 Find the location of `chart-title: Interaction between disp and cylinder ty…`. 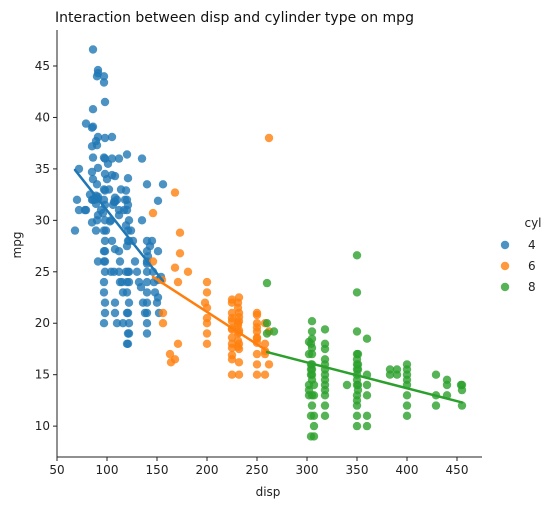

chart-title: Interaction between disp and cylinder ty… is located at coordinates (234, 18).